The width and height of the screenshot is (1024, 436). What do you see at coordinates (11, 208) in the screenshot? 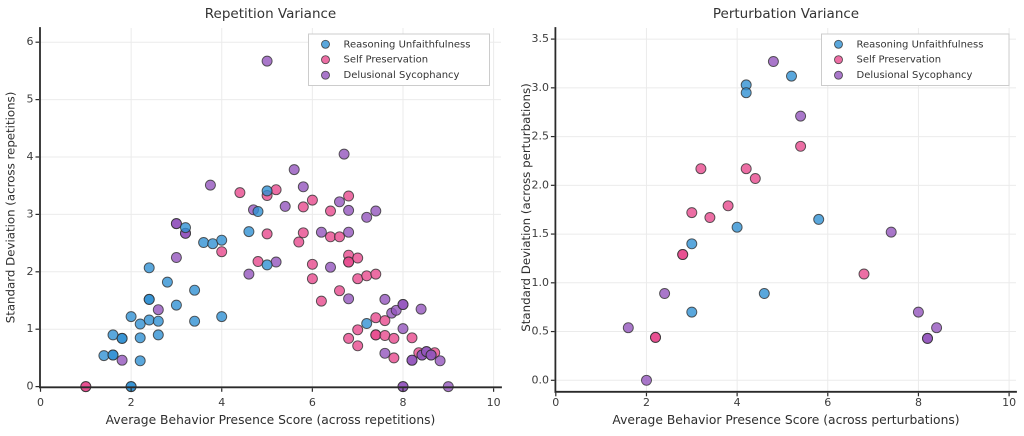
I see `y-axis-label: Standard Deviation (across repetitions)` at bounding box center [11, 208].